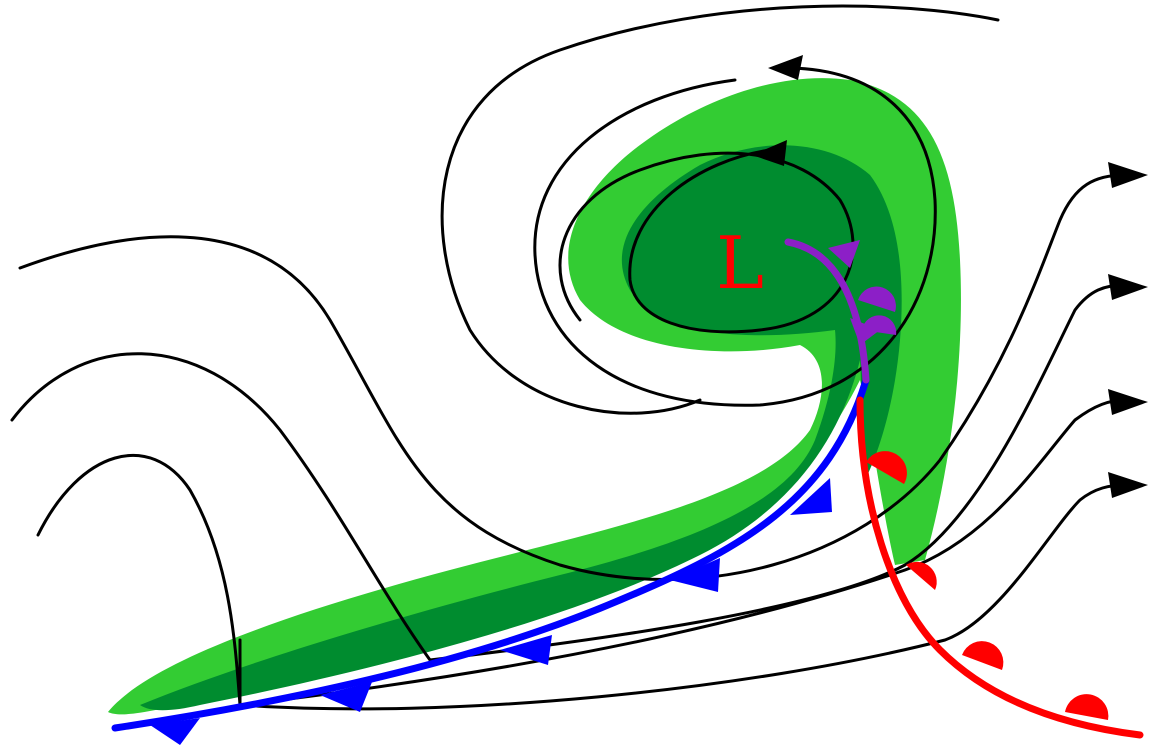 This screenshot has width=1151, height=749. What do you see at coordinates (706, 241) in the screenshot?
I see `streamline-spiral-inner` at bounding box center [706, 241].